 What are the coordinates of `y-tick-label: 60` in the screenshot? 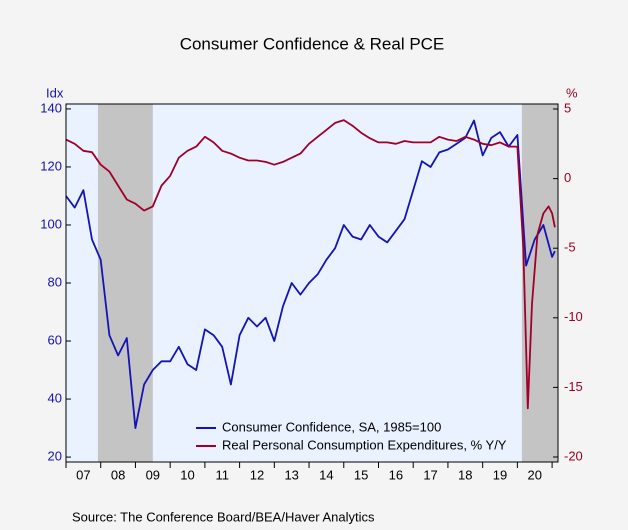 It's located at (55, 339).